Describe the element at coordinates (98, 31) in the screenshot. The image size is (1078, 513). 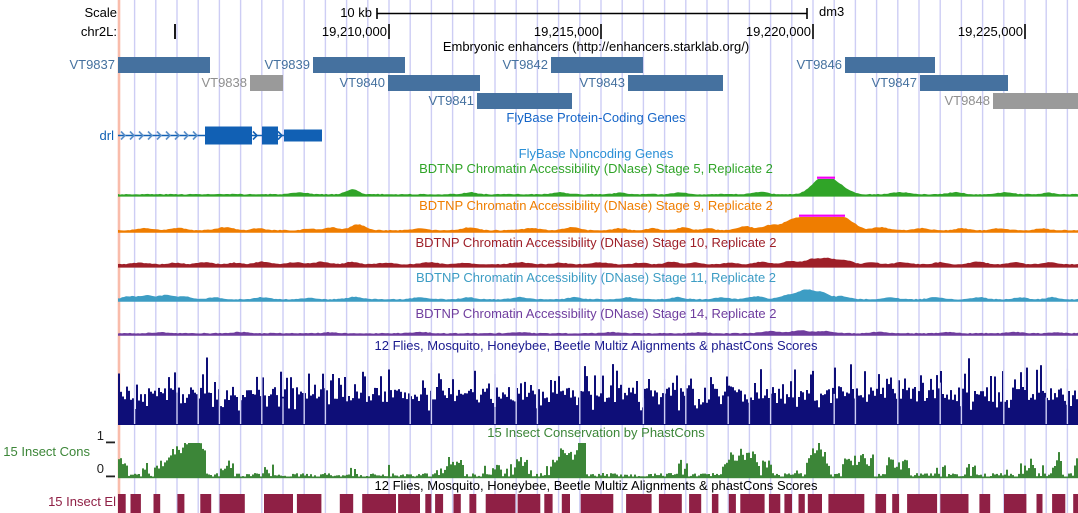
I see `chromosome-label: chr2L:` at that location.